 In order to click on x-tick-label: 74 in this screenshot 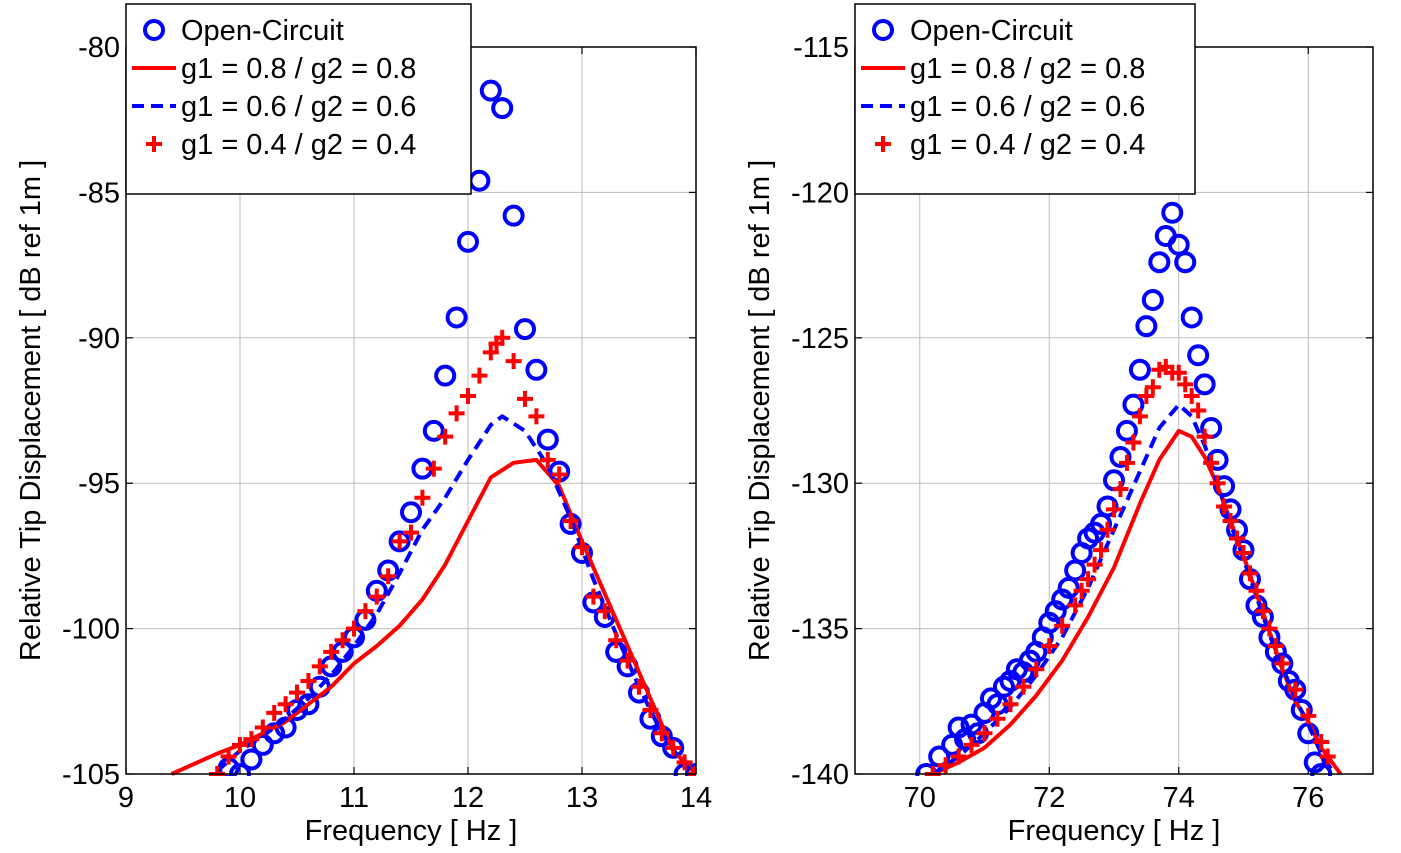, I will do `click(1179, 798)`.